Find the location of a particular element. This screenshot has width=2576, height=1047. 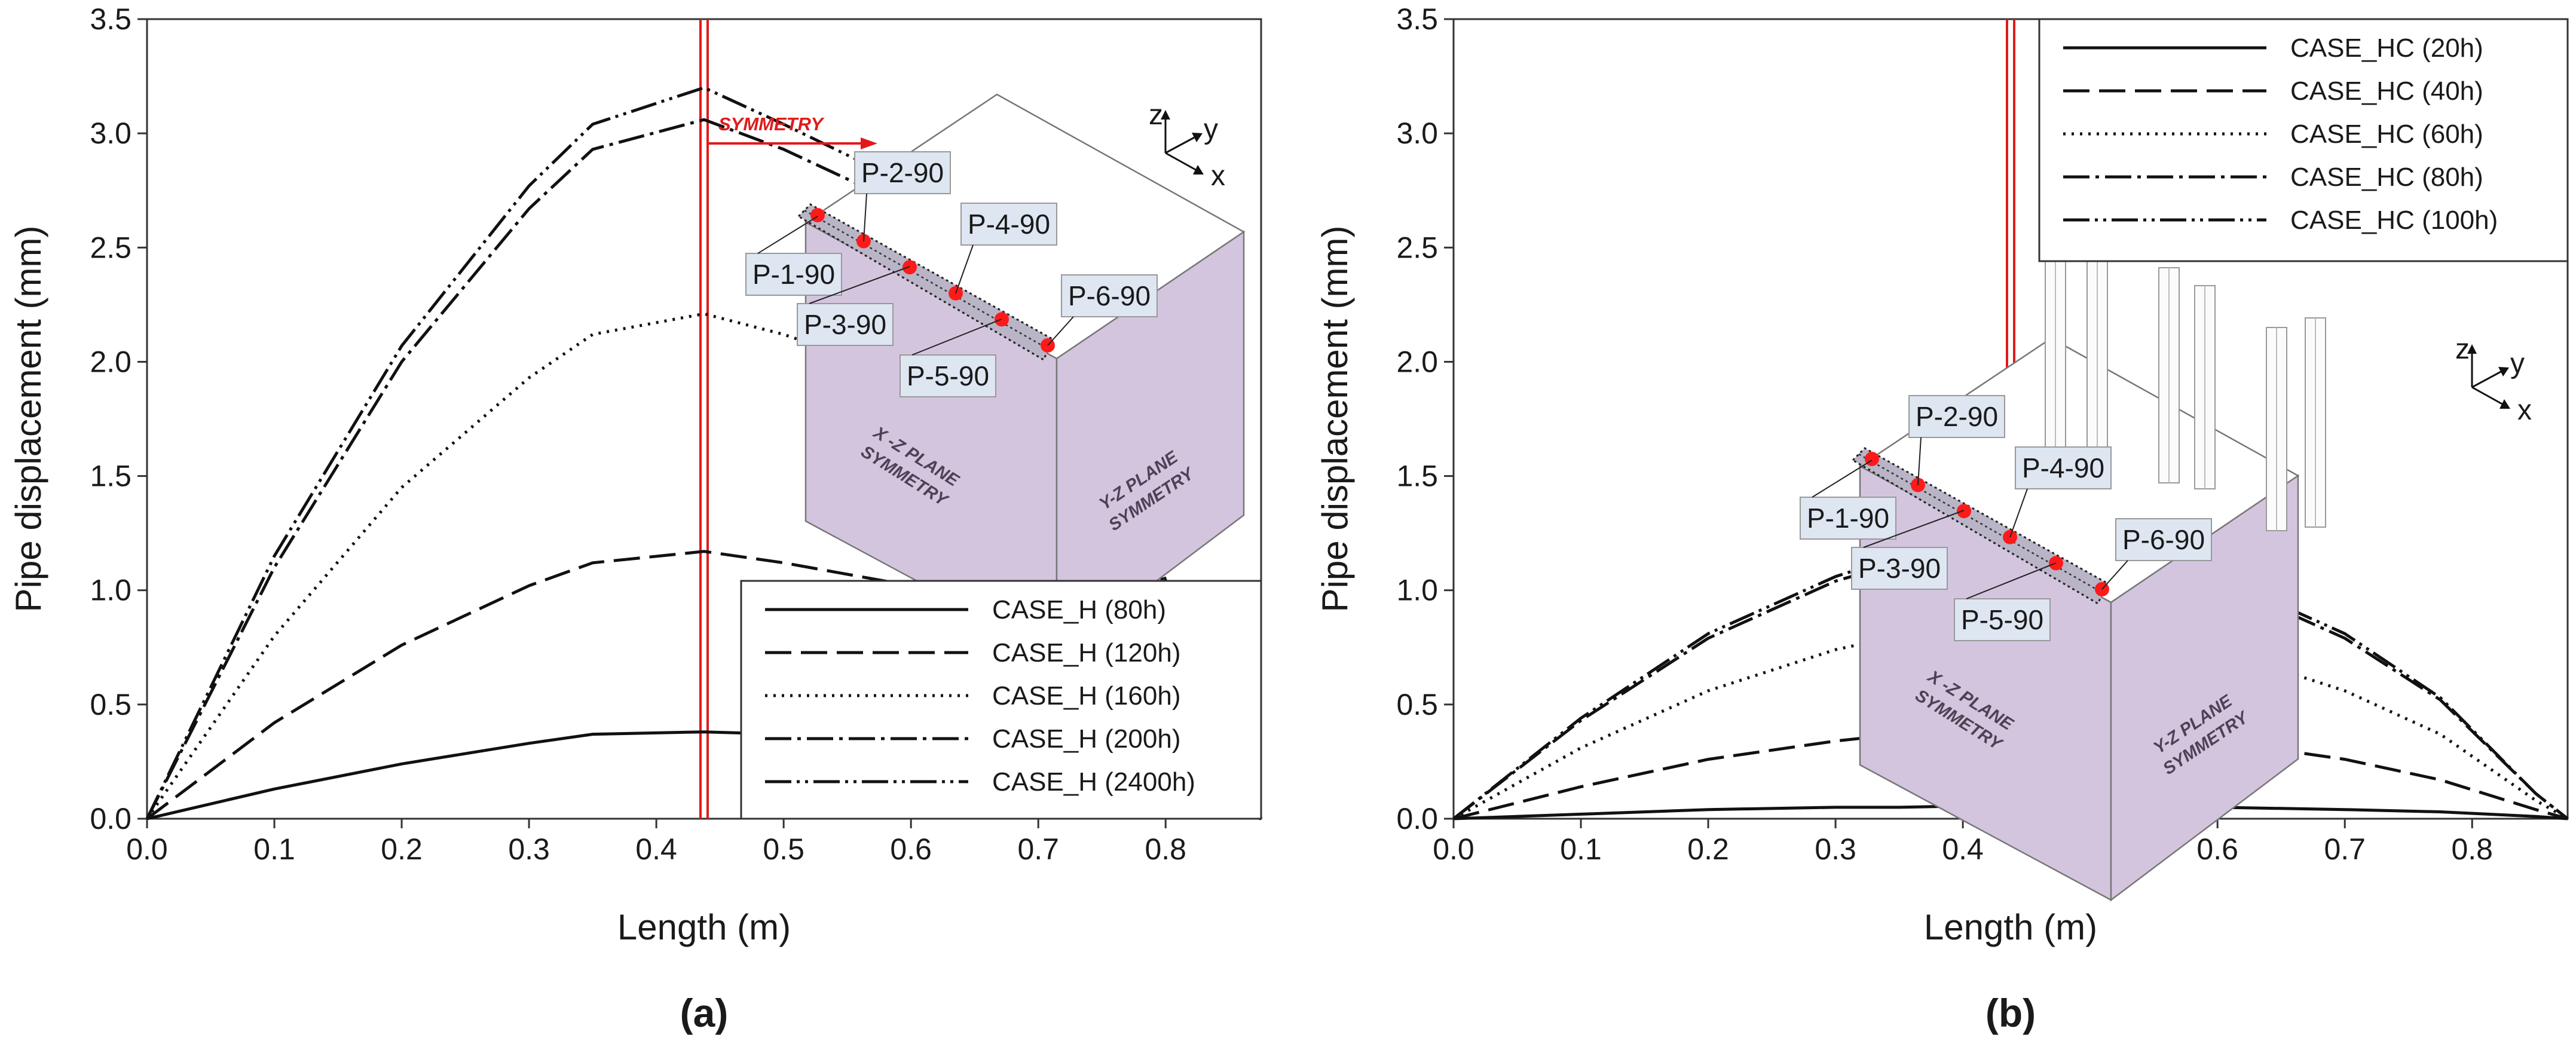

legend-box is located at coordinates (1001, 700).